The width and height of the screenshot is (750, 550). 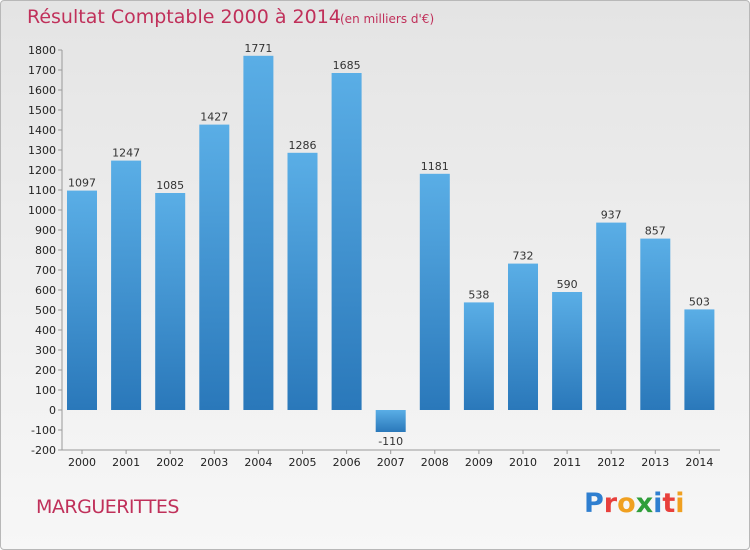 I want to click on y-tick-label: 600, so click(x=45, y=290).